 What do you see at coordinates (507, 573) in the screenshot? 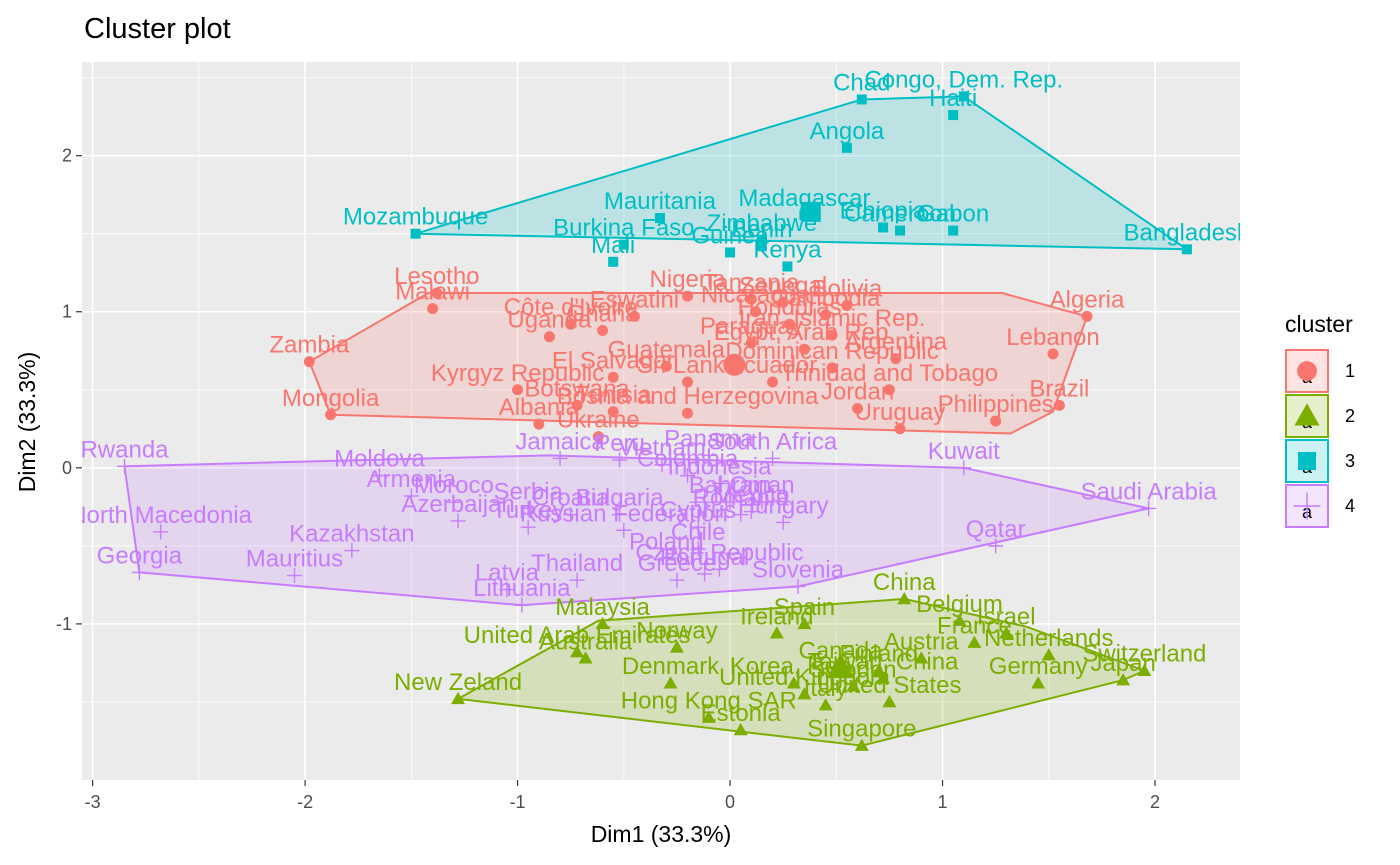
I see `point-label: Latvia` at bounding box center [507, 573].